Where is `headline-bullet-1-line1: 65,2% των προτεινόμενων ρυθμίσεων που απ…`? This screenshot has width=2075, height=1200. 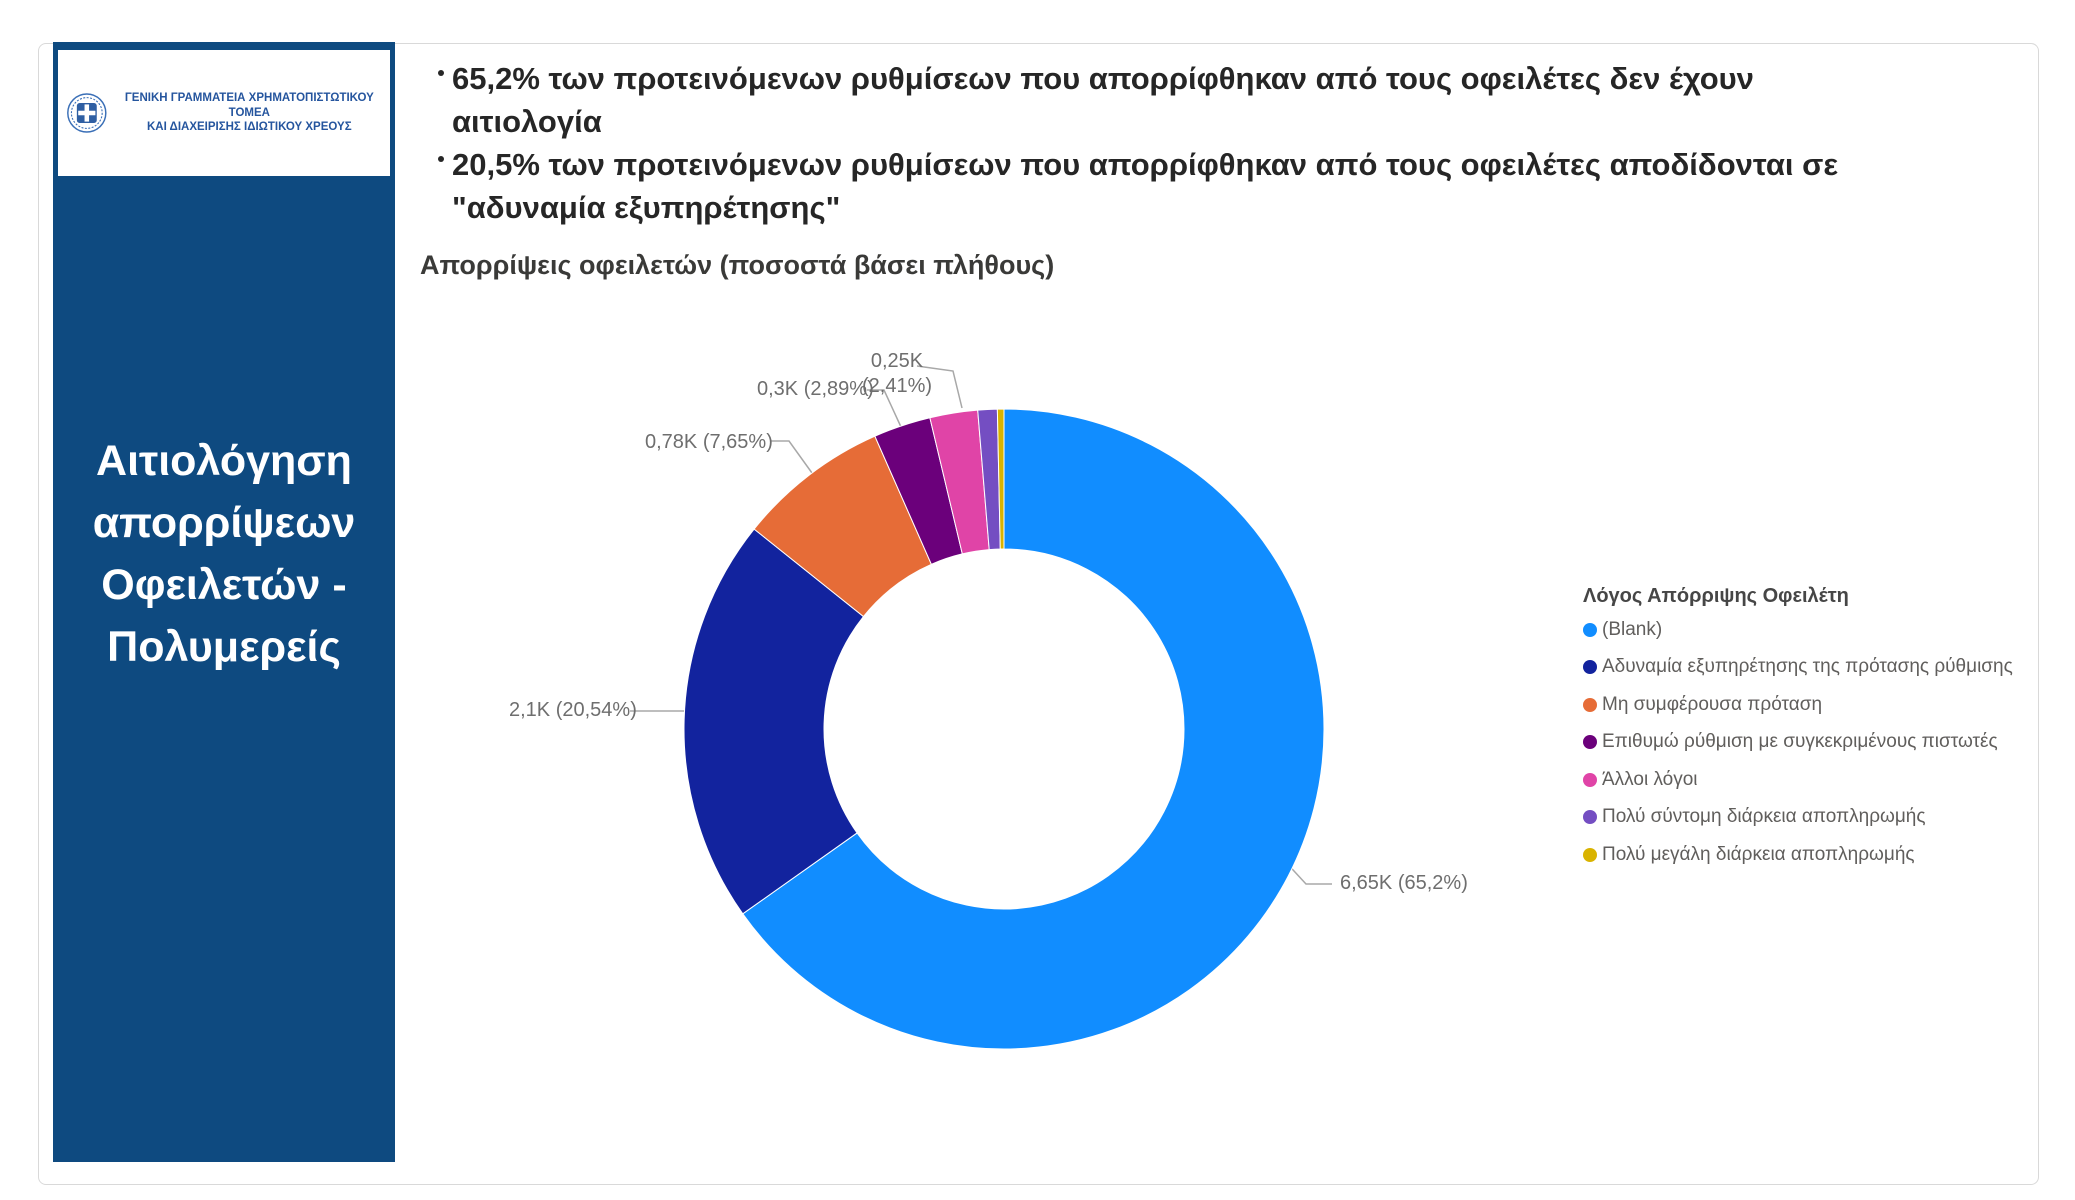 headline-bullet-1-line1: 65,2% των προτεινόμενων ρυθμίσεων που απ… is located at coordinates (1103, 78).